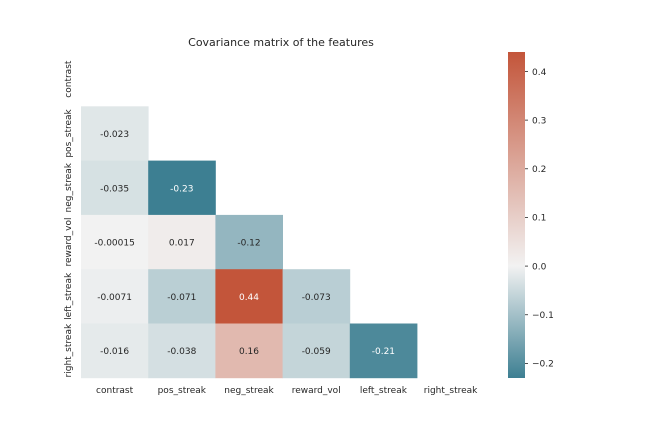 This screenshot has width=648, height=432. I want to click on colorbar-tick-label: 0.0, so click(539, 267).